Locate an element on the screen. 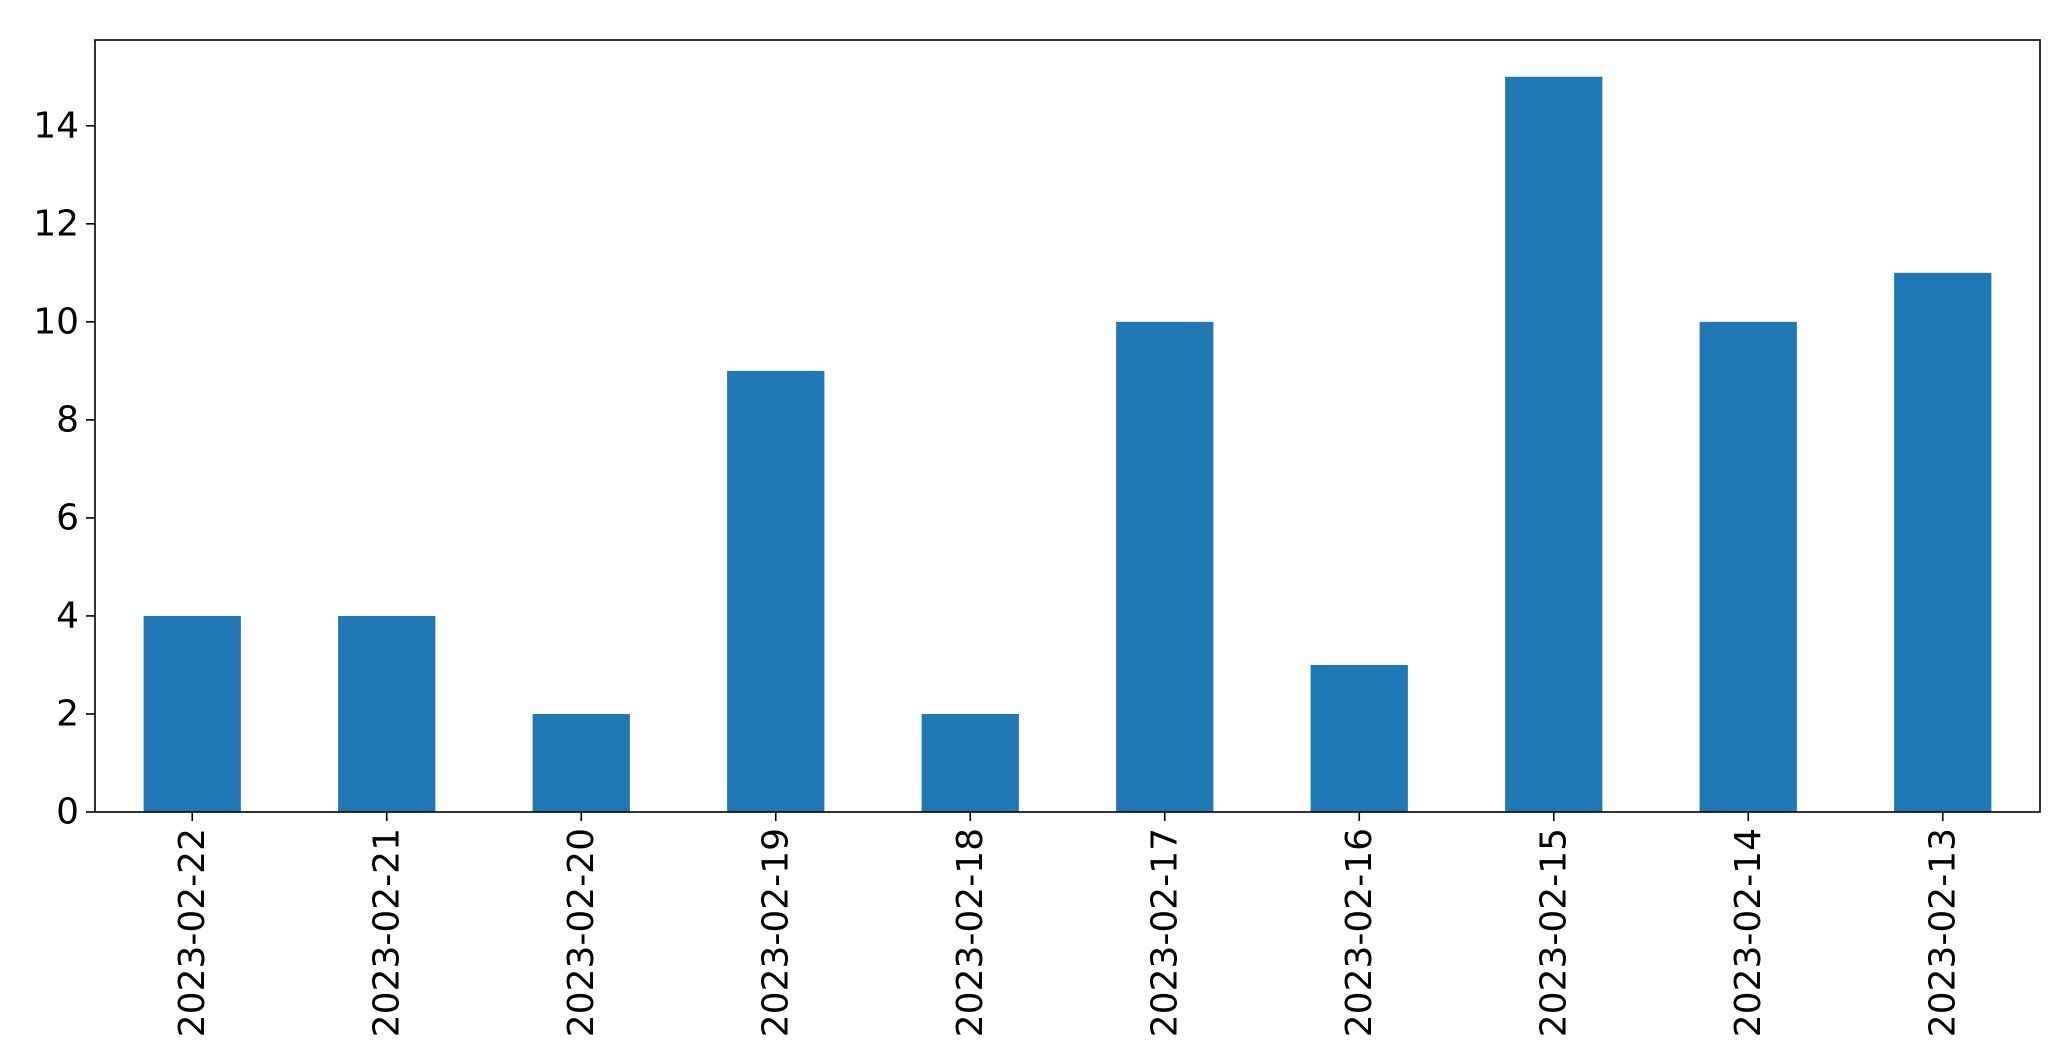 The height and width of the screenshot is (1061, 2071). y-tick-label: 6 is located at coordinates (67, 517).